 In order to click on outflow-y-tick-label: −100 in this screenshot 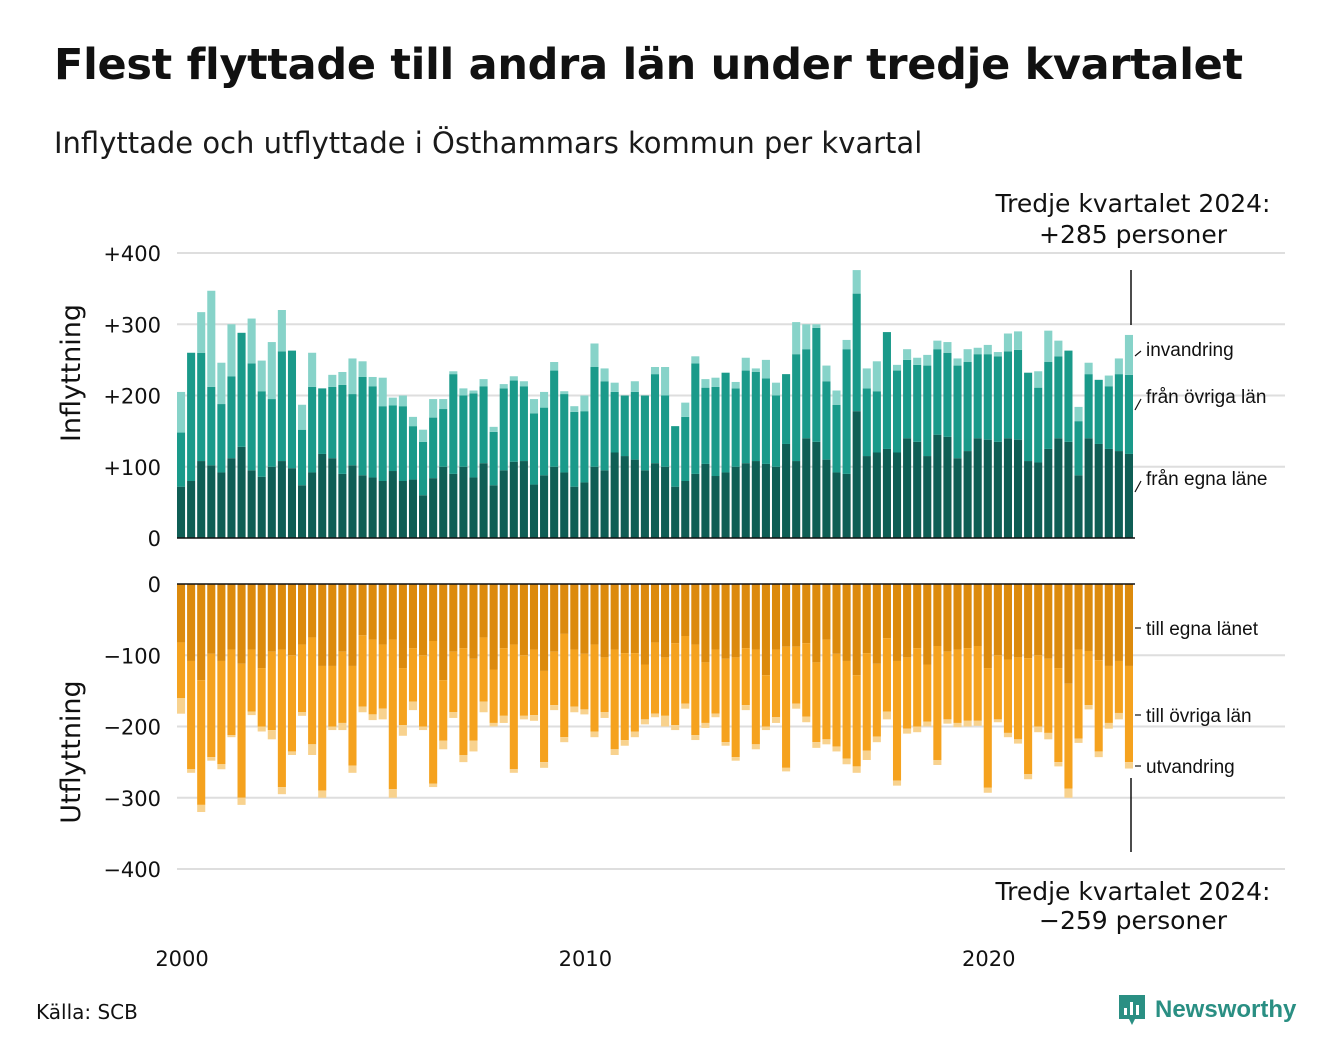, I will do `click(132, 656)`.